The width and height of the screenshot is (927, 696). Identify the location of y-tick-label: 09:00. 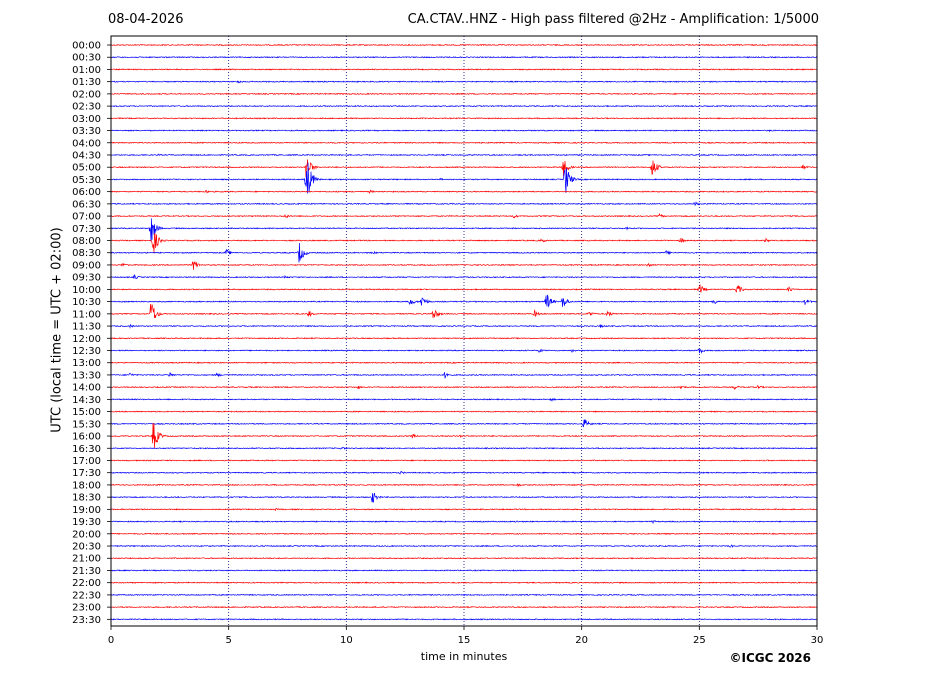
(86, 265).